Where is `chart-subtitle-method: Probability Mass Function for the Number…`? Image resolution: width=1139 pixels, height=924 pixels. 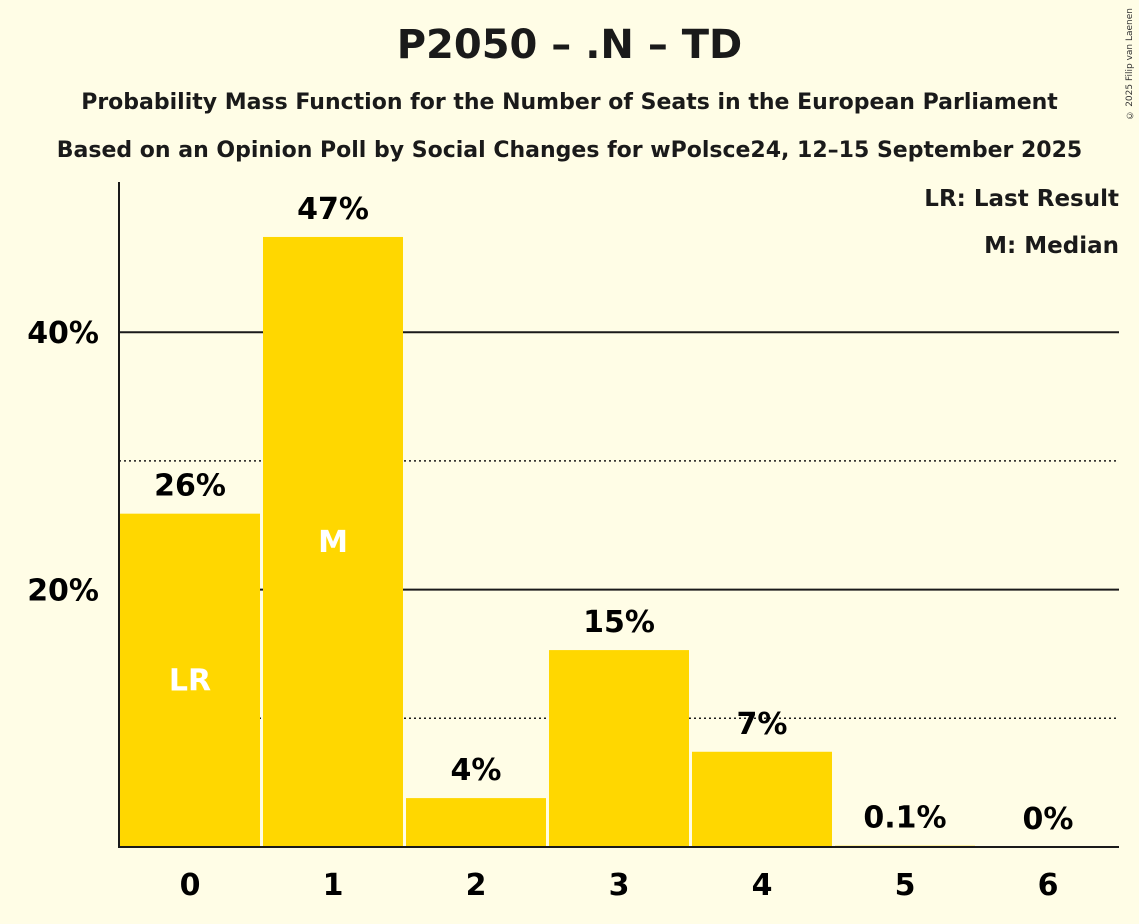
chart-subtitle-method: Probability Mass Function for the Number… is located at coordinates (569, 102).